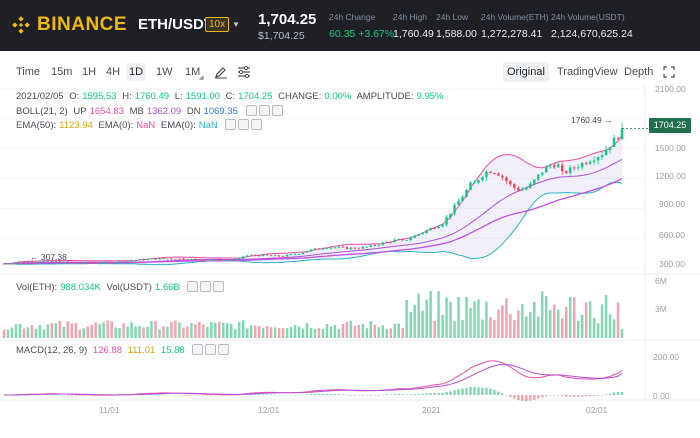  Describe the element at coordinates (82, 24) in the screenshot. I see `brand-name: BINANCE` at that location.